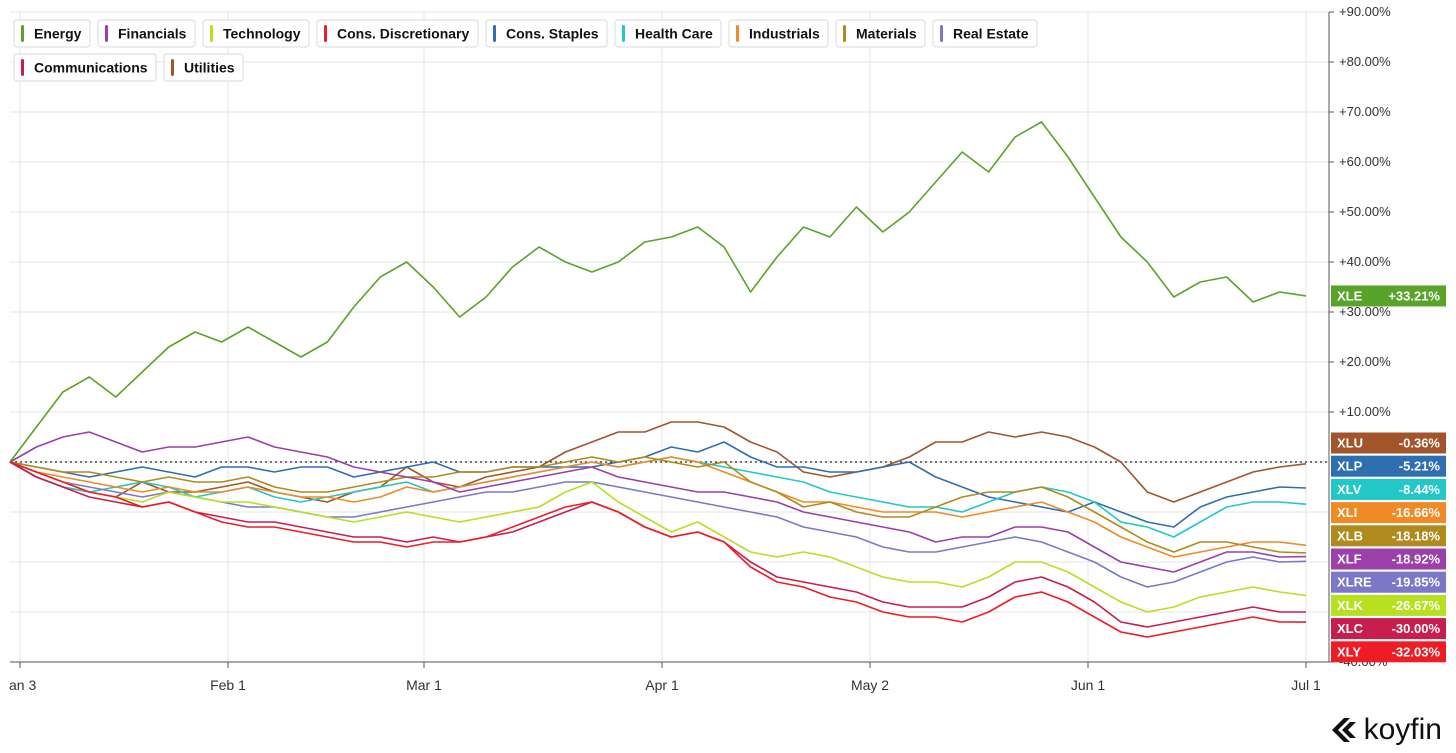 This screenshot has height=753, width=1456. What do you see at coordinates (1416, 512) in the screenshot?
I see `badge-value: -16.66%` at bounding box center [1416, 512].